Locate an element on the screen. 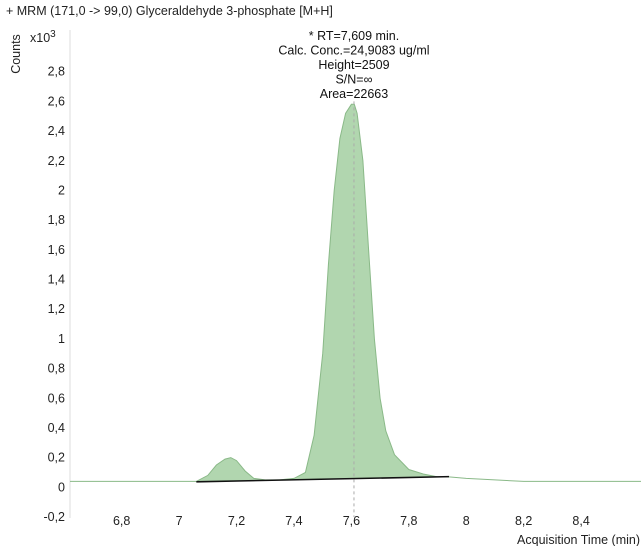 The image size is (641, 546). annotation-line: Height=2509 is located at coordinates (353, 65).